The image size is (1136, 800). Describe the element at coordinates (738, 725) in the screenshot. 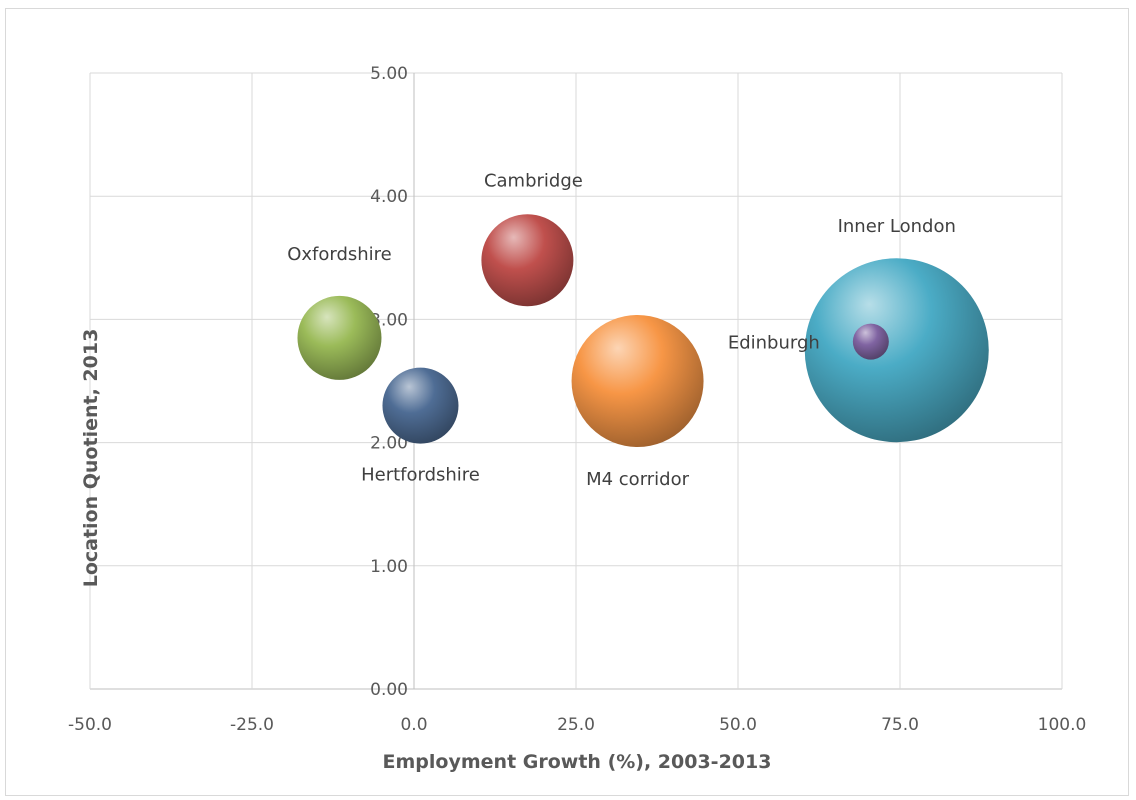

I see `x-tick-label: 50.0` at that location.